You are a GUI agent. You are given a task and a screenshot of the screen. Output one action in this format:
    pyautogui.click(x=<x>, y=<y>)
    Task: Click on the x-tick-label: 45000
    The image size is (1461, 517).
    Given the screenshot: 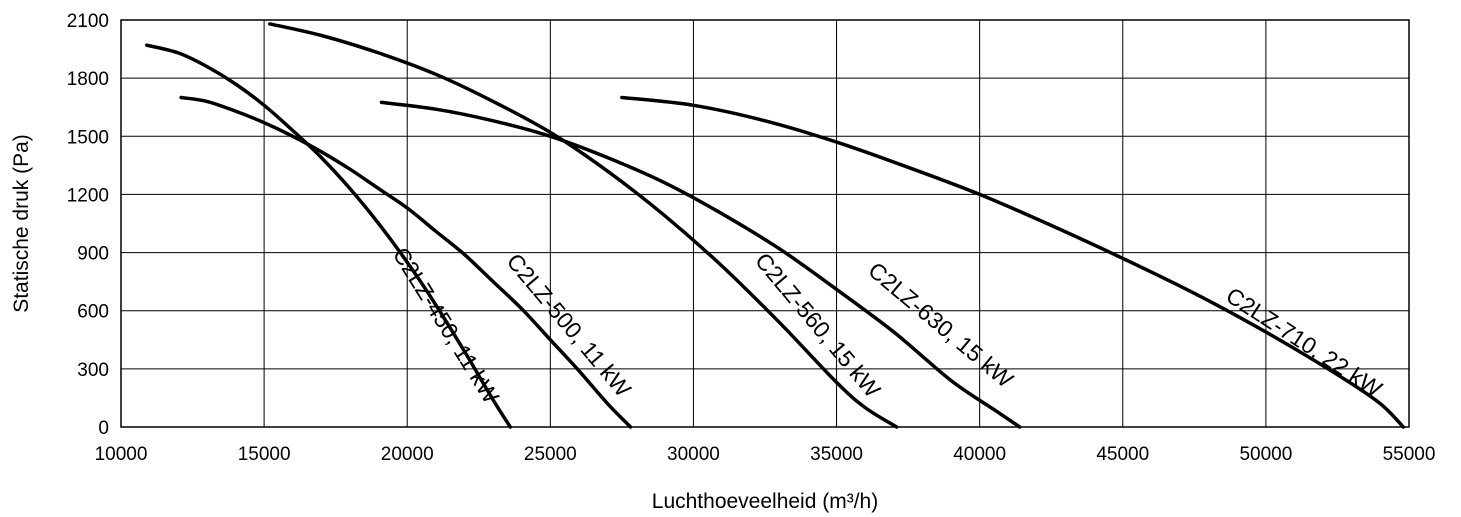 What is the action you would take?
    pyautogui.click(x=1122, y=454)
    